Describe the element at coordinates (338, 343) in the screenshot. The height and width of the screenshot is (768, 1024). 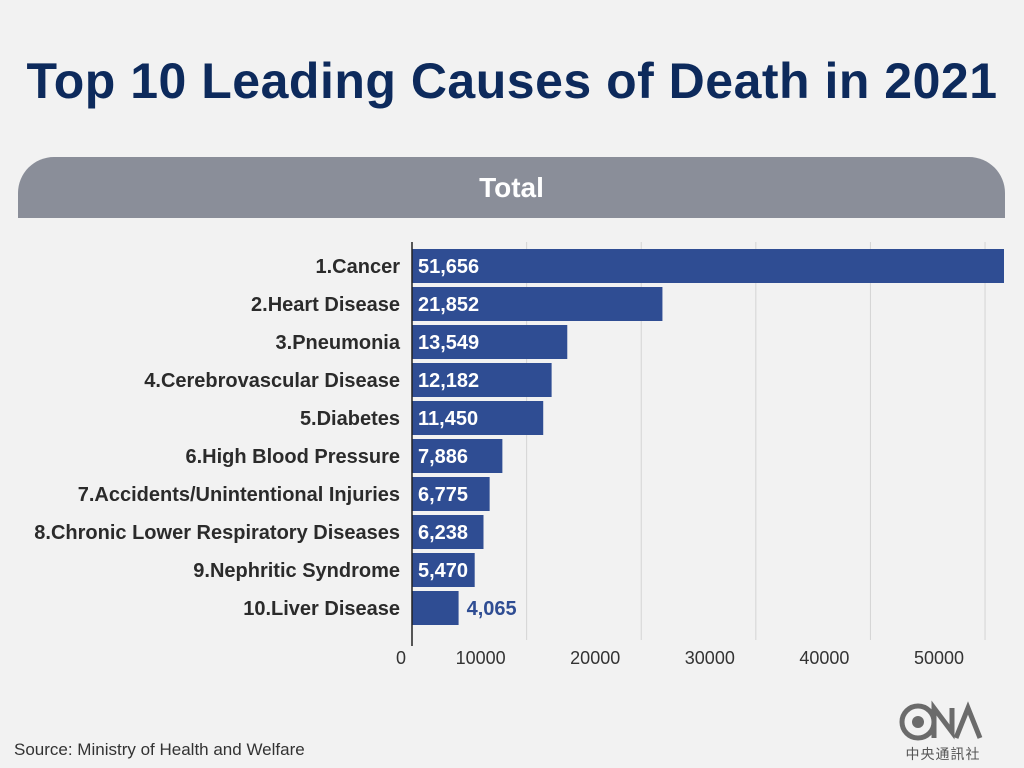
I see `category-label: 3.Pneumonia` at that location.